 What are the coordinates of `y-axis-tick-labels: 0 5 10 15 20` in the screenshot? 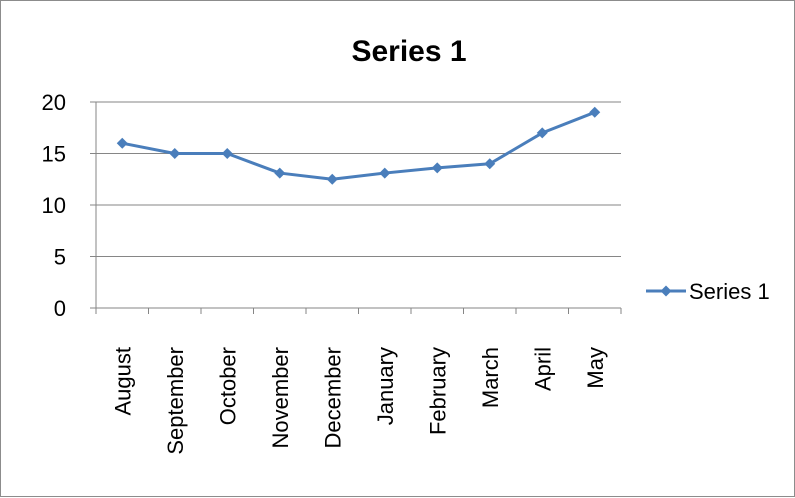 It's located at (54, 205).